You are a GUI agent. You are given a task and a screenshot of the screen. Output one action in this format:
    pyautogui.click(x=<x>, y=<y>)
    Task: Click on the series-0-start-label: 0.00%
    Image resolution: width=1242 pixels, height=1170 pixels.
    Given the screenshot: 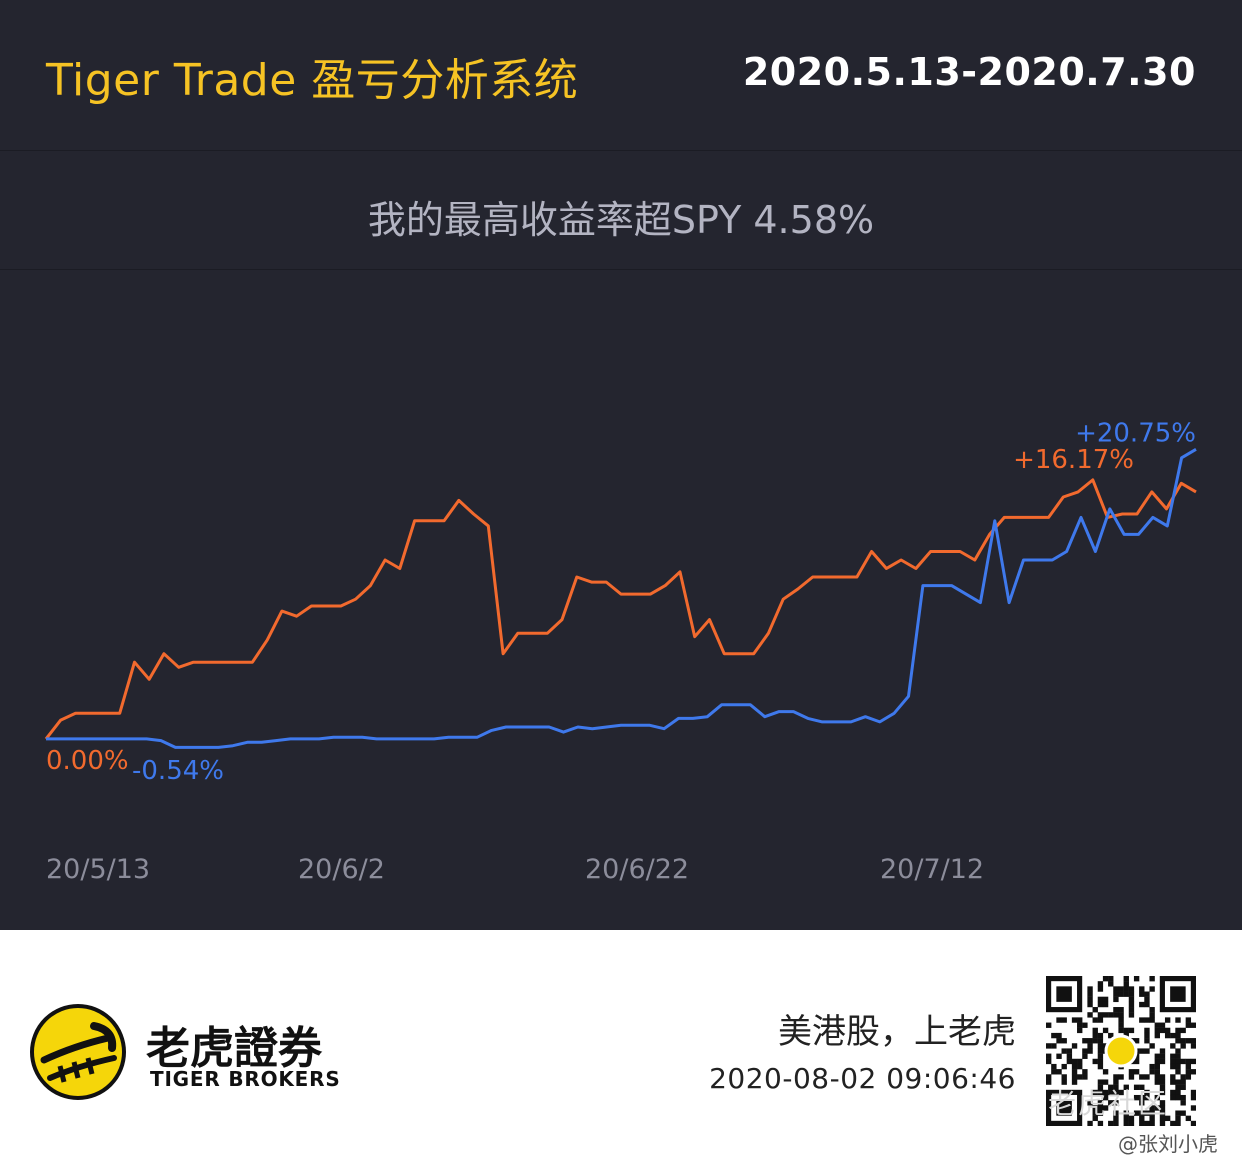 What is the action you would take?
    pyautogui.click(x=87, y=761)
    